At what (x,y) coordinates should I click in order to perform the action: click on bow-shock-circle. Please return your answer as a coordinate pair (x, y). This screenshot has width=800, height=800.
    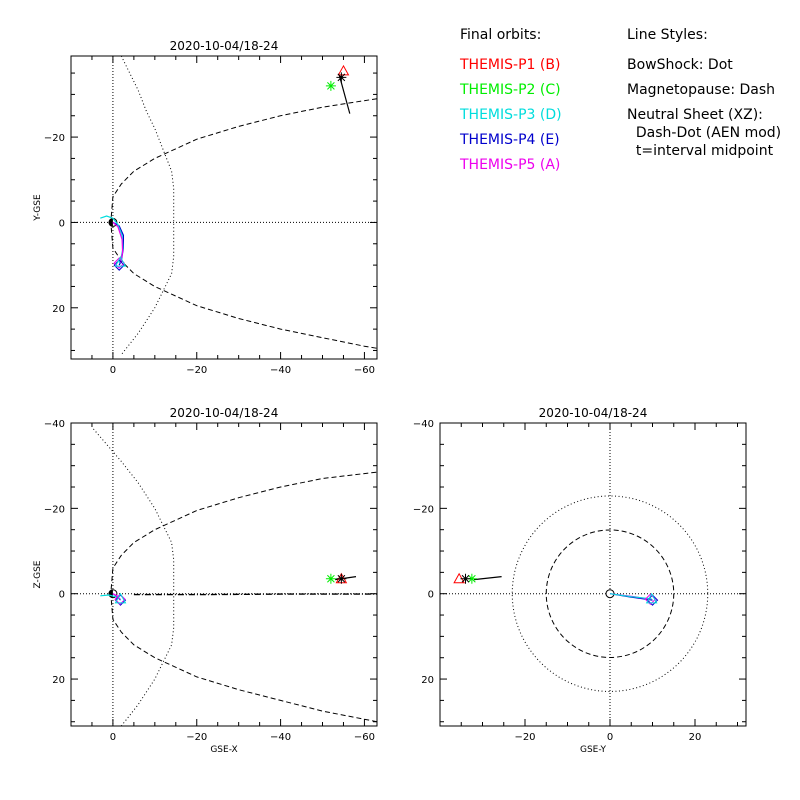
    Looking at the image, I should click on (610, 593).